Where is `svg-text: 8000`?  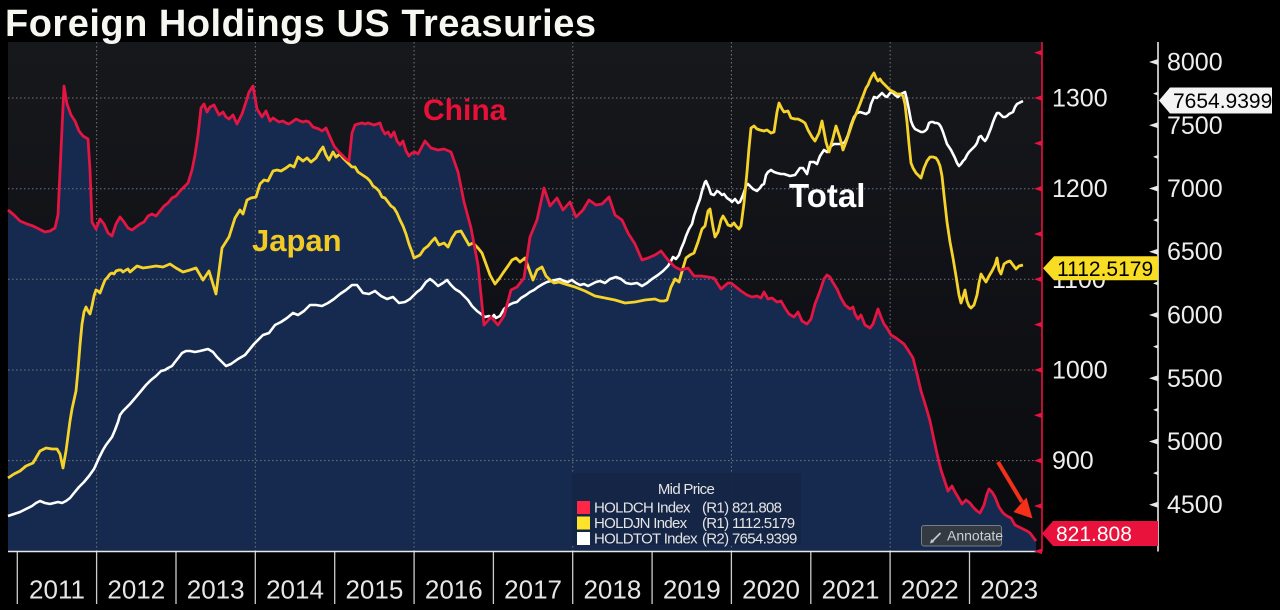 svg-text: 8000 is located at coordinates (1195, 63).